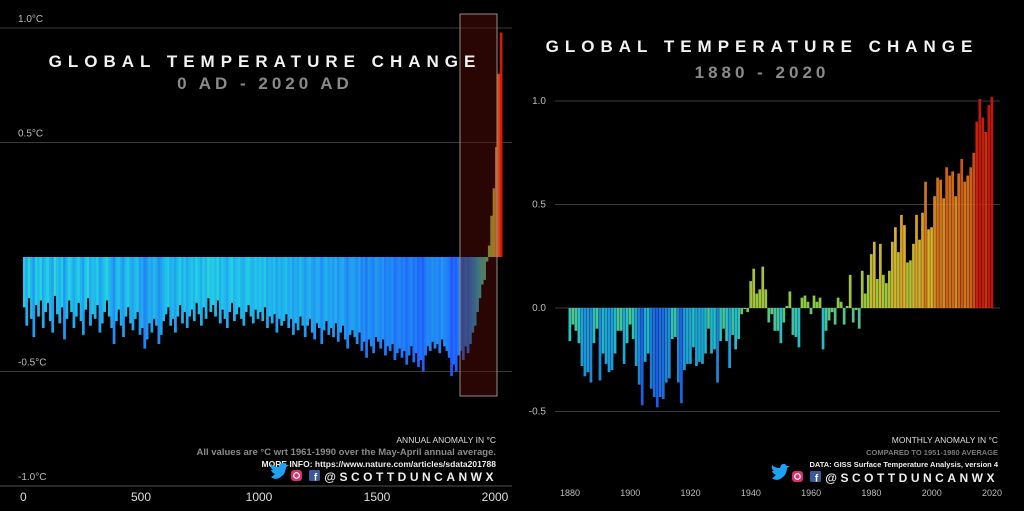 The height and width of the screenshot is (511, 1024). I want to click on instagram-icon, so click(797, 476).